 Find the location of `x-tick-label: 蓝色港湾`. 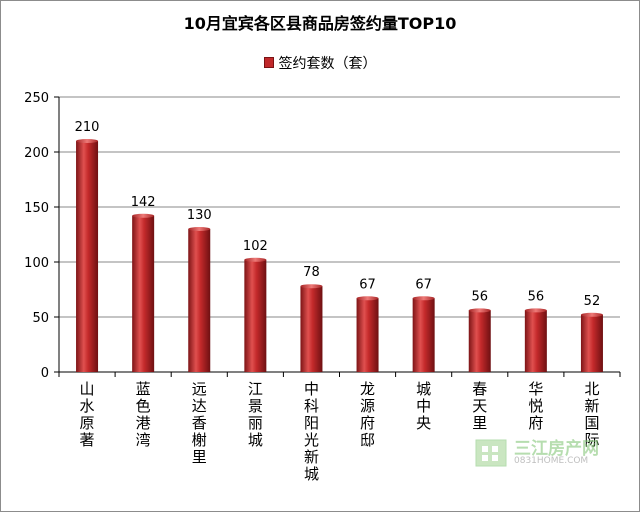

x-tick-label: 蓝色港湾 is located at coordinates (143, 414).